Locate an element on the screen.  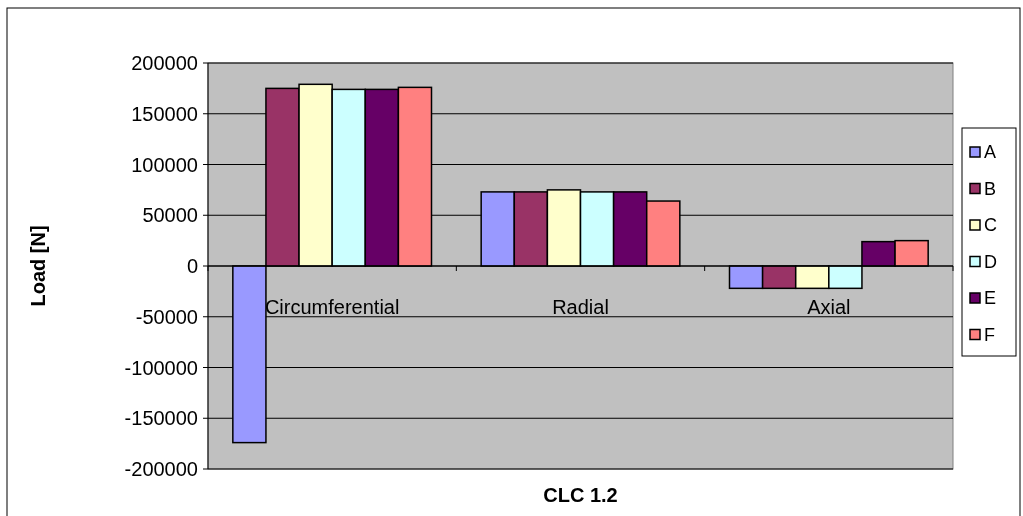
y-tick-label: 100000 is located at coordinates (164, 164).